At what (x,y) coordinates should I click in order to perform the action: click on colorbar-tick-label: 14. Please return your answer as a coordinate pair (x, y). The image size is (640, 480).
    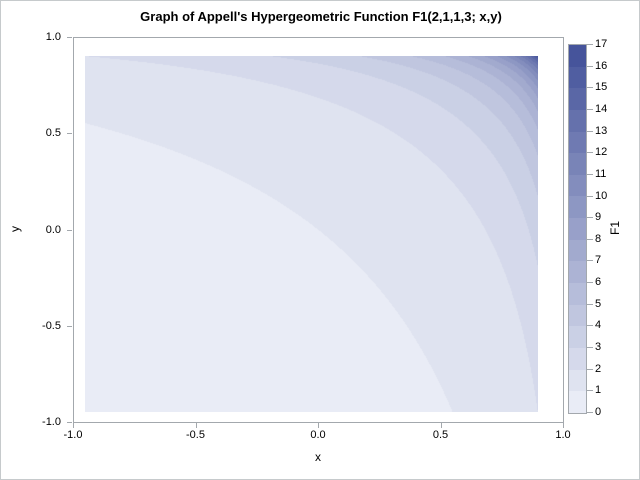
    Looking at the image, I should click on (601, 108).